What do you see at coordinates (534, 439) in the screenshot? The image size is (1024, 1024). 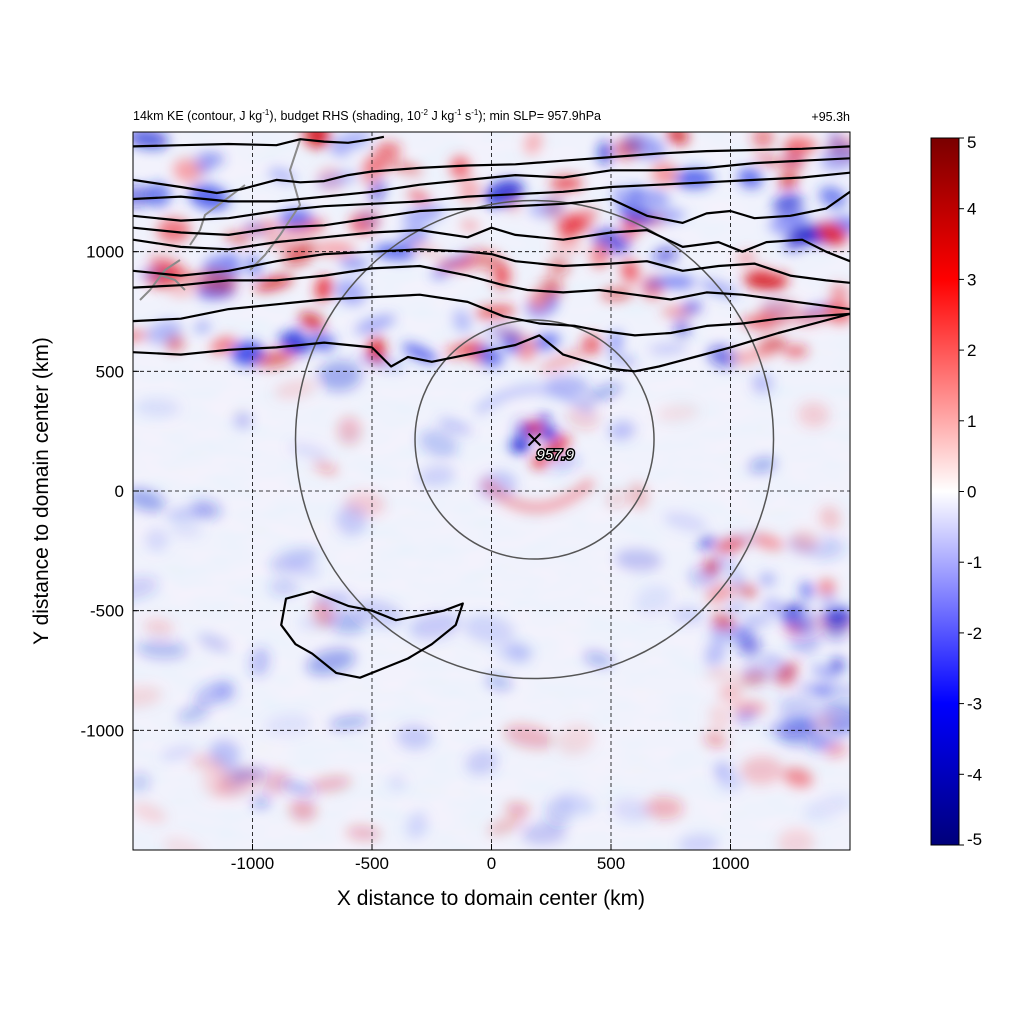 I see `storm-center-x-icon` at bounding box center [534, 439].